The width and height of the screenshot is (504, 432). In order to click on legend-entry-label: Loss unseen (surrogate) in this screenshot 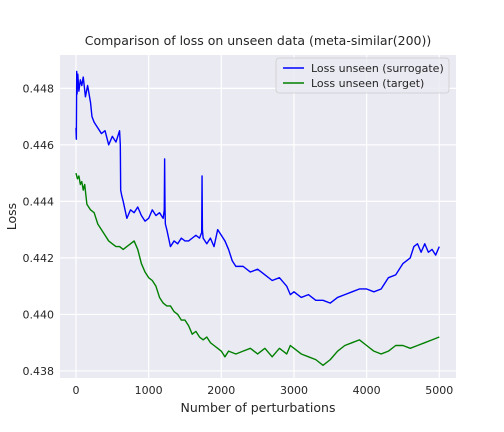, I will do `click(377, 68)`.